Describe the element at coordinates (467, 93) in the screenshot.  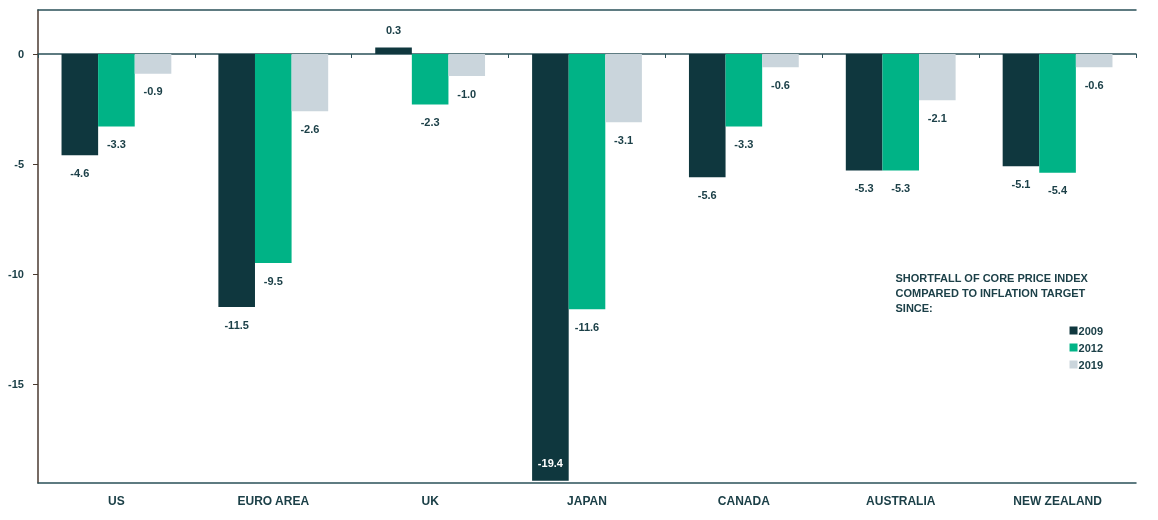
I see `data-label: -1.0` at that location.